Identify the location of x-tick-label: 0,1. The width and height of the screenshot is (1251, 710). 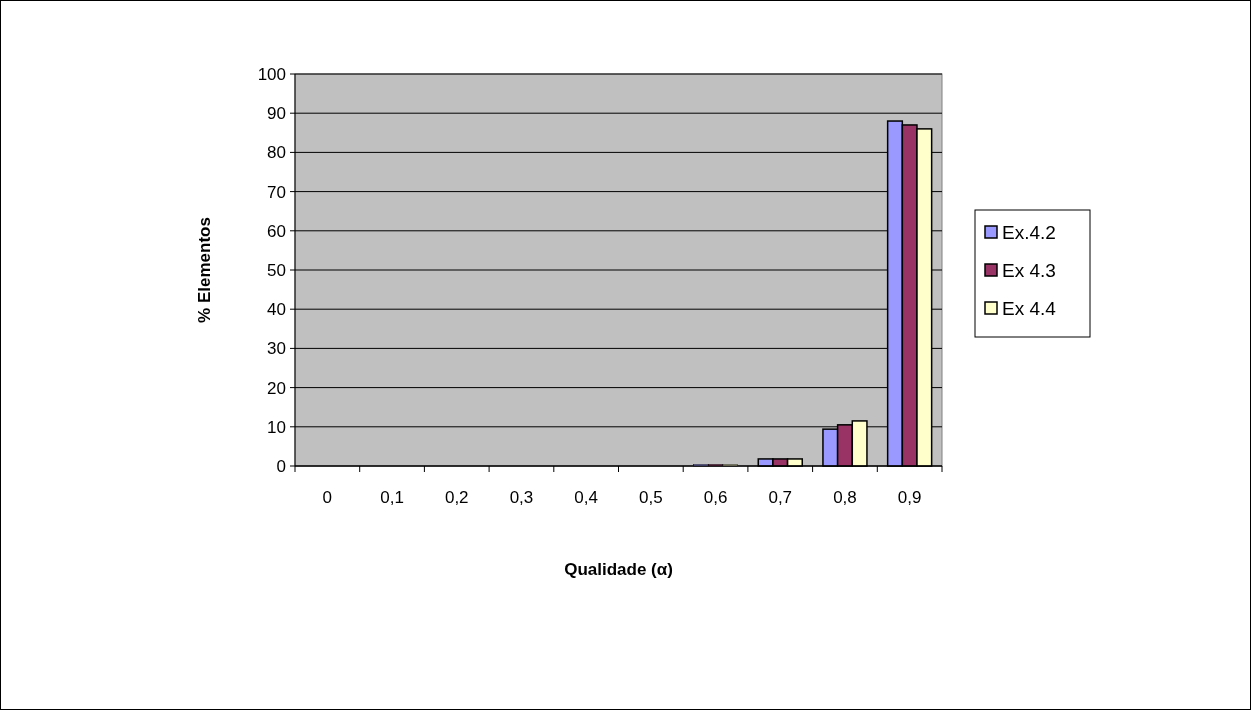
(392, 497).